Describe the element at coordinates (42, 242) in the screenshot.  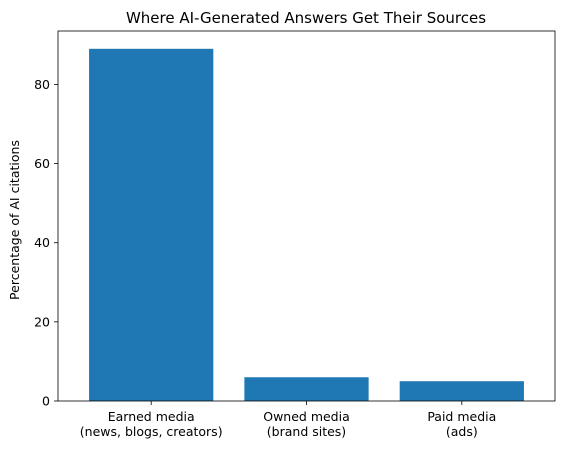
I see `y-tick-label-2: 40` at that location.